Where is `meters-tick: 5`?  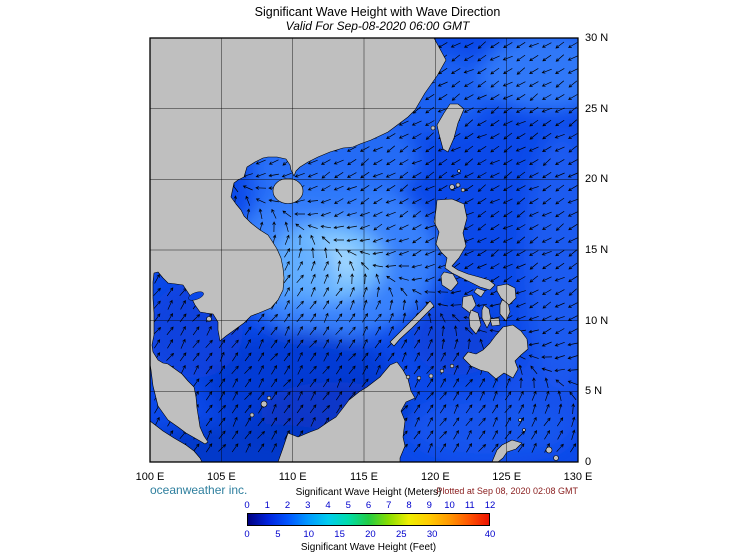 meters-tick: 5 is located at coordinates (348, 505).